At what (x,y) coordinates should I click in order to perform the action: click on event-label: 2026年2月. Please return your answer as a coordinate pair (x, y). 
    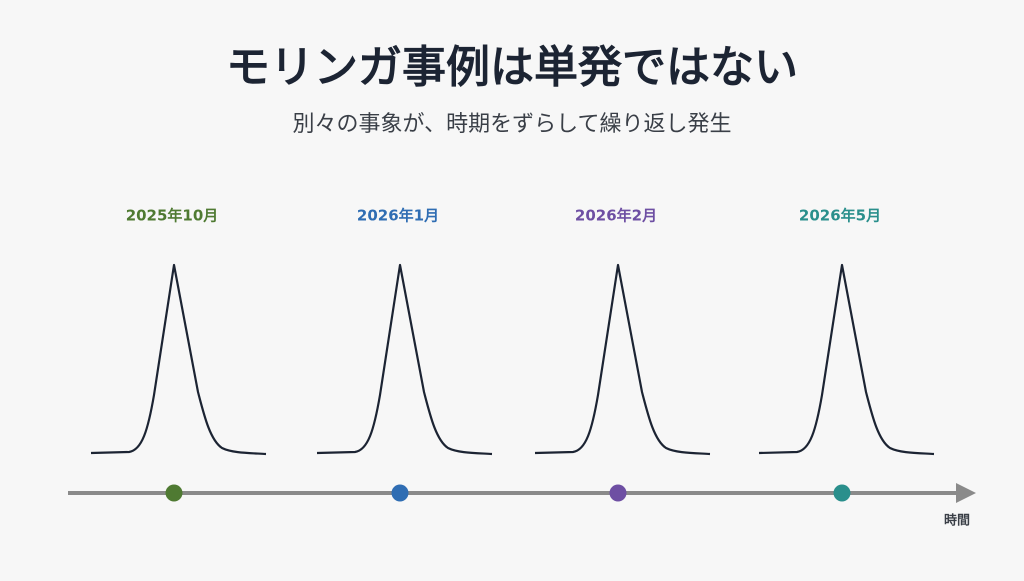
    Looking at the image, I should click on (616, 216).